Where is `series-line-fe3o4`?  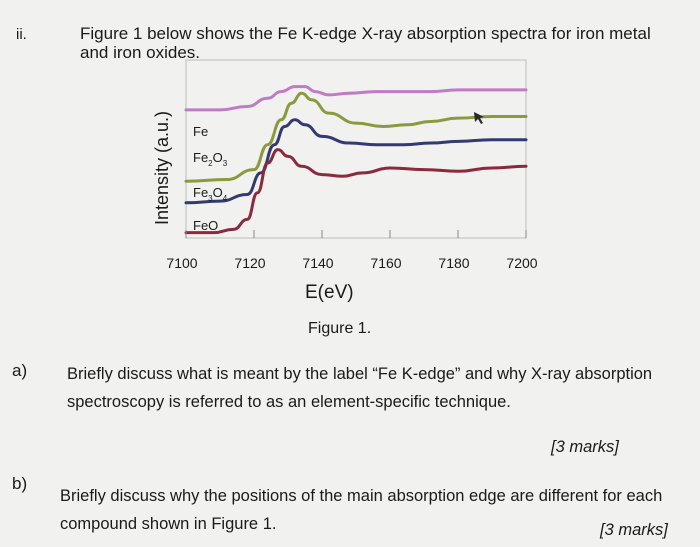 series-line-fe3o4 is located at coordinates (356, 161).